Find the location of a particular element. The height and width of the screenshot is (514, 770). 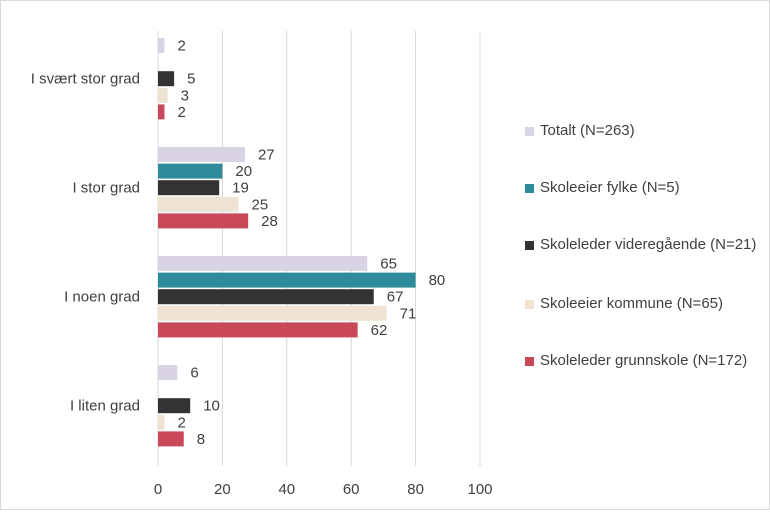

x-tick-label: 20 is located at coordinates (222, 489).